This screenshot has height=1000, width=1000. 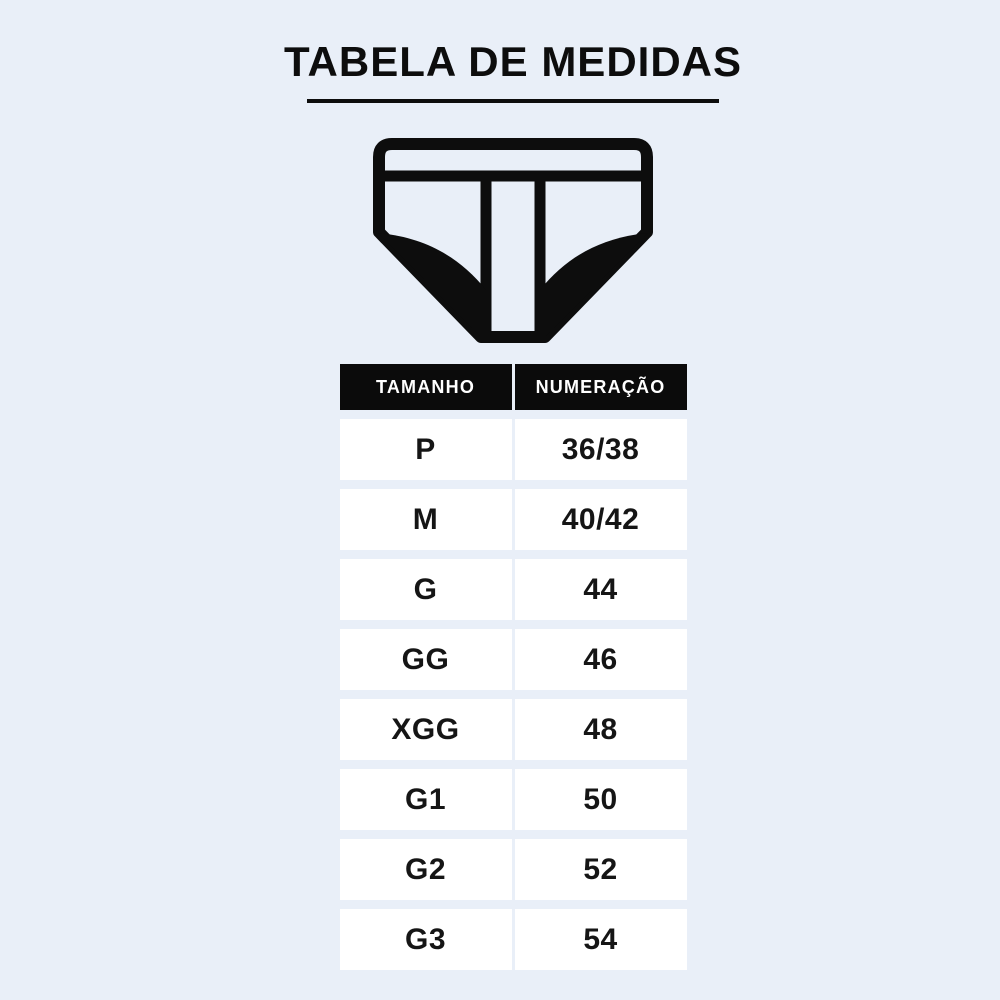 What do you see at coordinates (600, 800) in the screenshot?
I see `numbering-cell: 50` at bounding box center [600, 800].